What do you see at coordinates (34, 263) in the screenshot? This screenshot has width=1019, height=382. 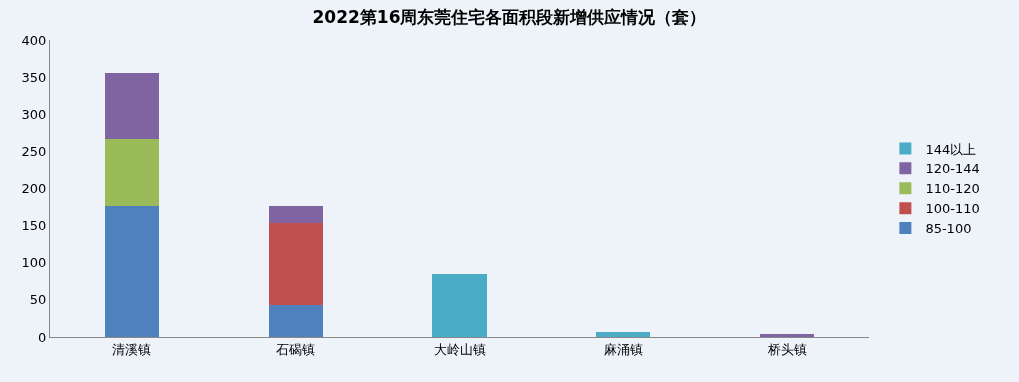 I see `y-tick-label: 100` at bounding box center [34, 263].